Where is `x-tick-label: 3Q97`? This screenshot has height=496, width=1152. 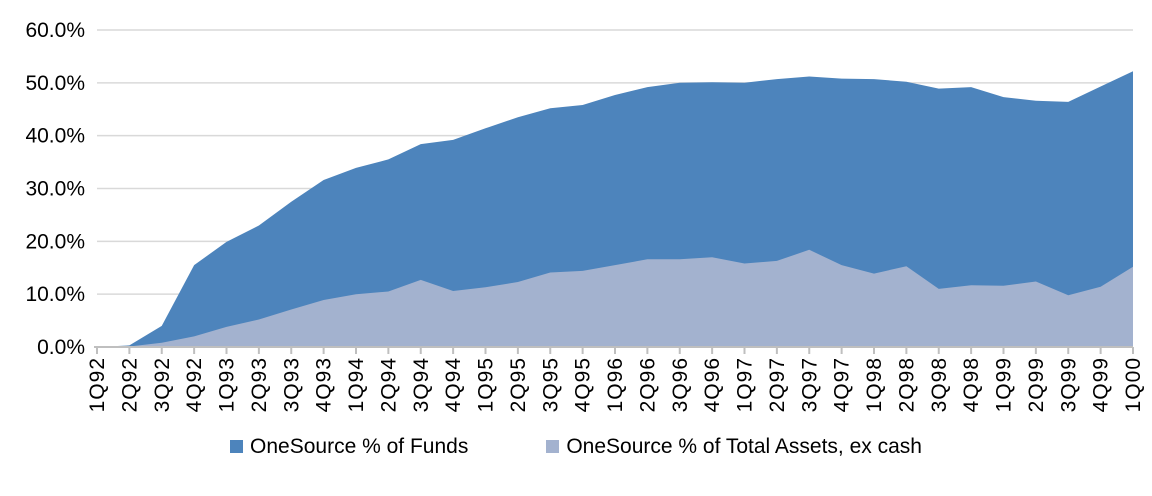 x-tick-label: 3Q97 is located at coordinates (809, 384).